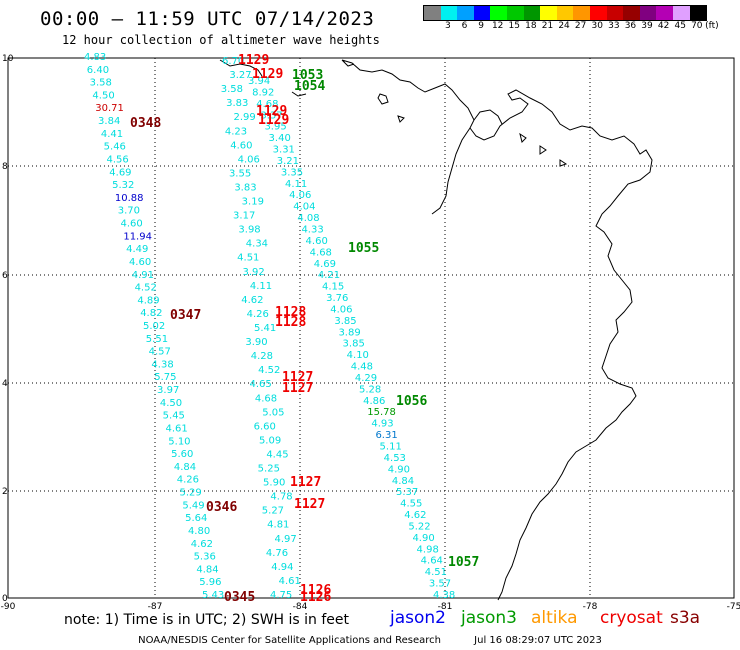  What do you see at coordinates (281, 595) in the screenshot?
I see `wave-height-value: 4.75` at bounding box center [281, 595].